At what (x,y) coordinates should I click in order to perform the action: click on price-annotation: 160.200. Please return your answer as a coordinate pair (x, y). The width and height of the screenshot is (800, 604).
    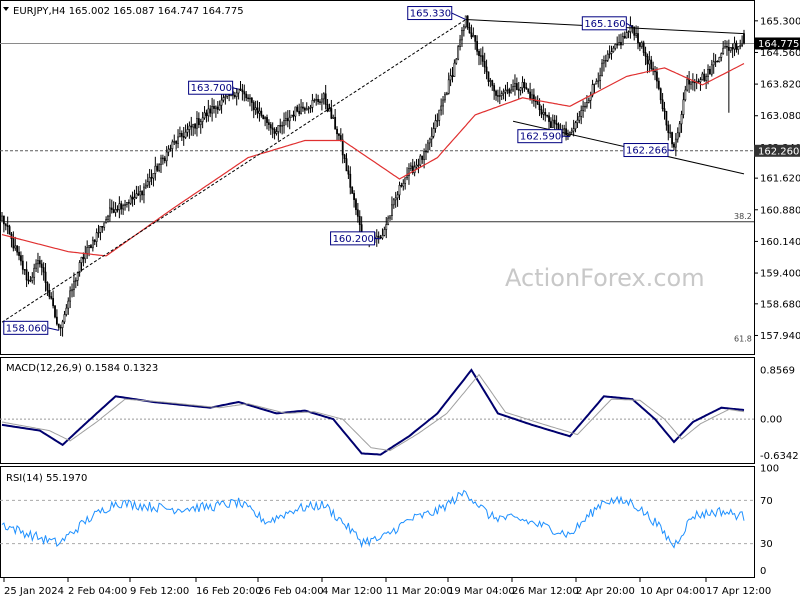
    Looking at the image, I should click on (355, 238).